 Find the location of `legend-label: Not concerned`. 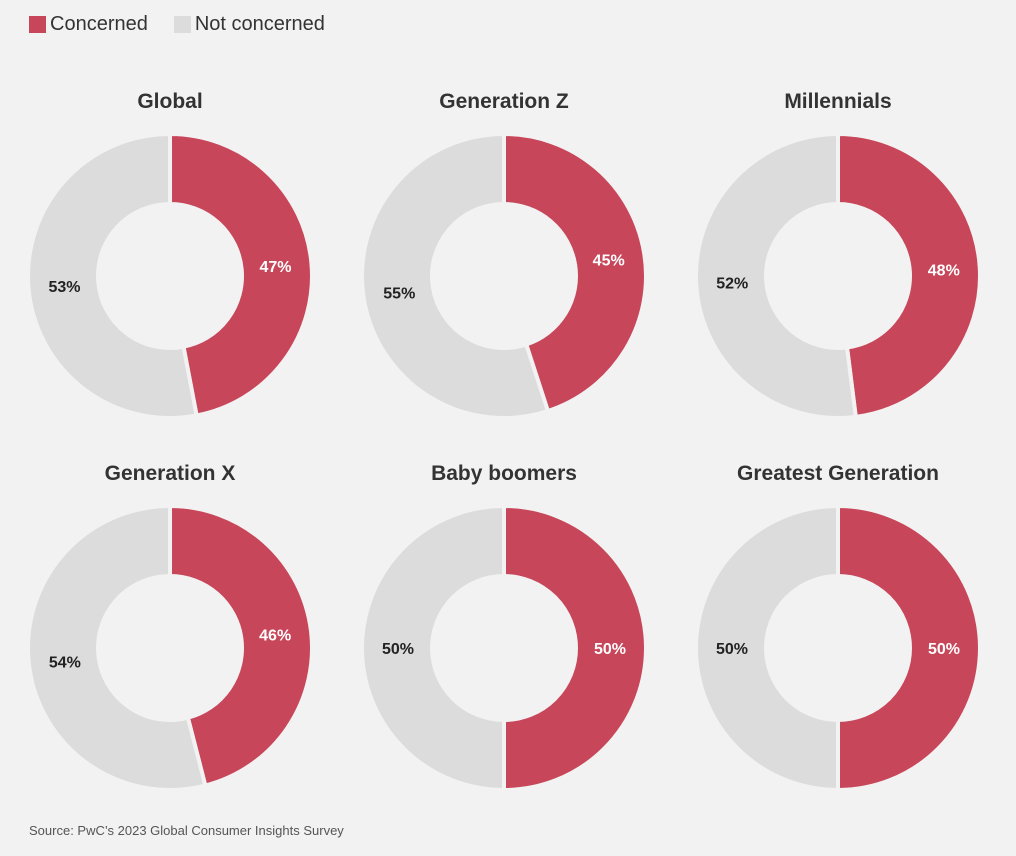

legend-label: Not concerned is located at coordinates (259, 24).